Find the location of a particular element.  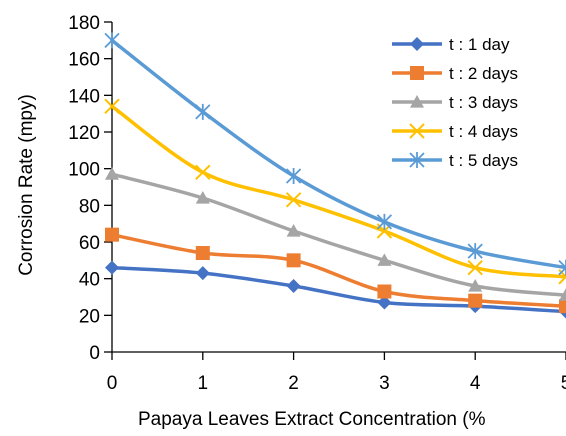

y-axis-title: Corrosion Rate (mpy) is located at coordinates (26, 185).